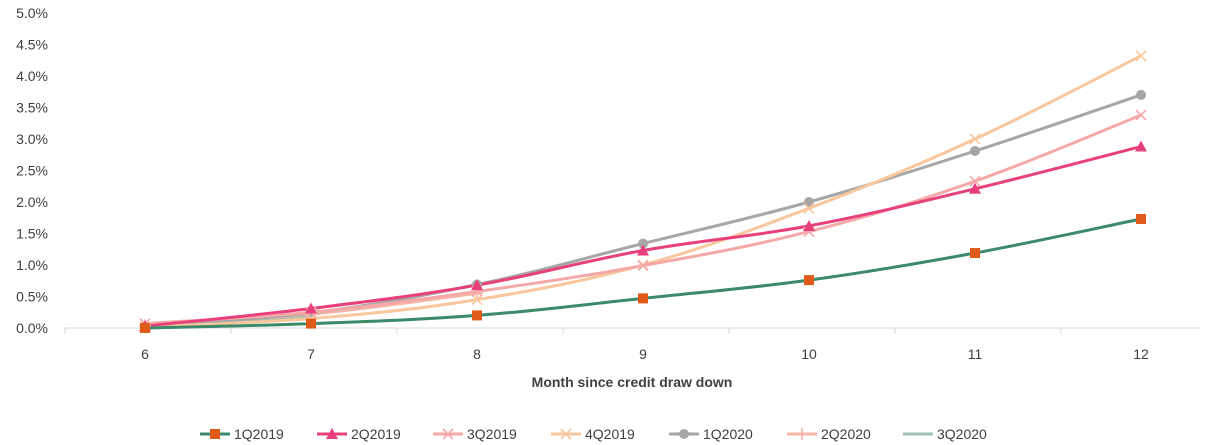  I want to click on legend-label: 1Q2020, so click(728, 434).